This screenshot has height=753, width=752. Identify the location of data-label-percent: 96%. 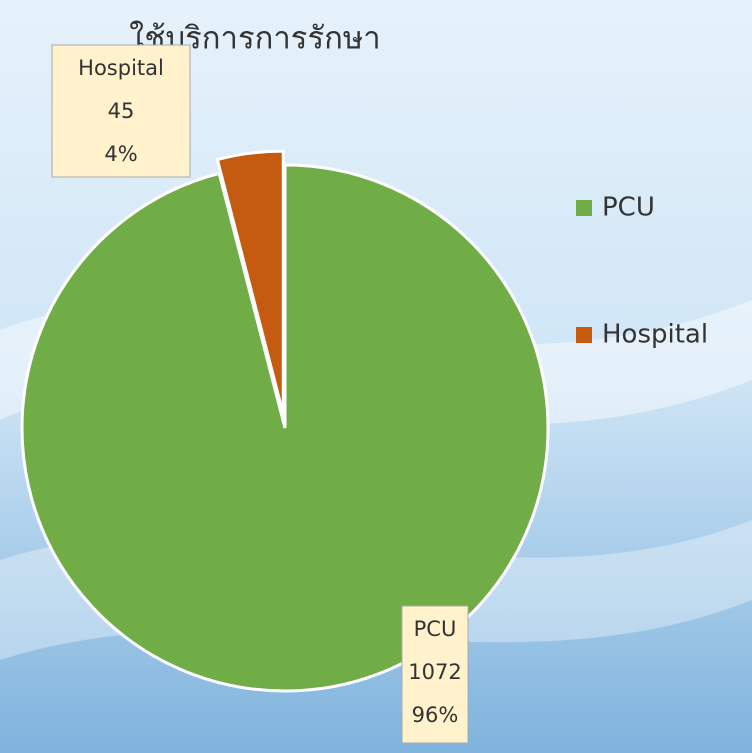
(435, 715).